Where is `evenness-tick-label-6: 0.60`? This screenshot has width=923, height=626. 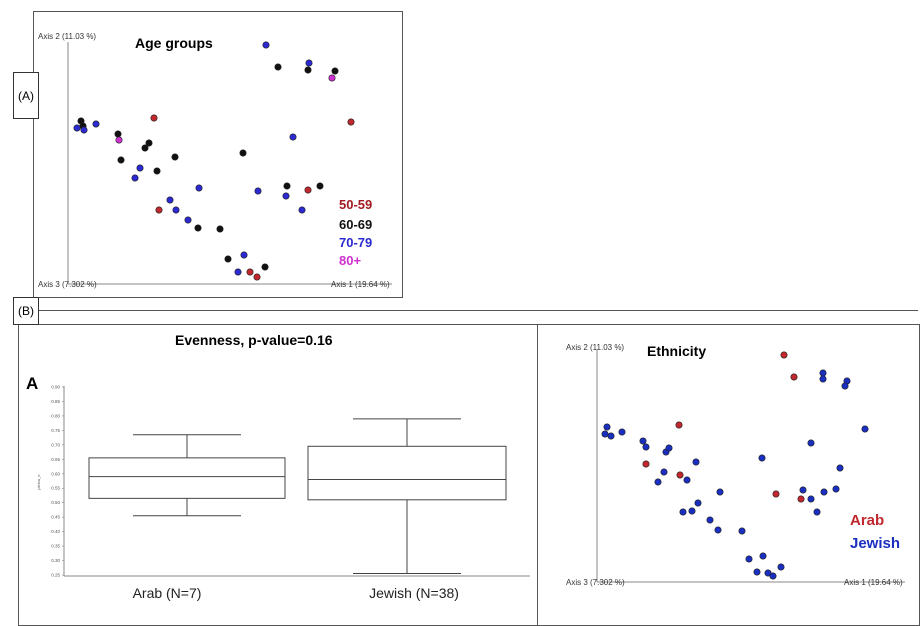 evenness-tick-label-6: 0.60 is located at coordinates (55, 473).